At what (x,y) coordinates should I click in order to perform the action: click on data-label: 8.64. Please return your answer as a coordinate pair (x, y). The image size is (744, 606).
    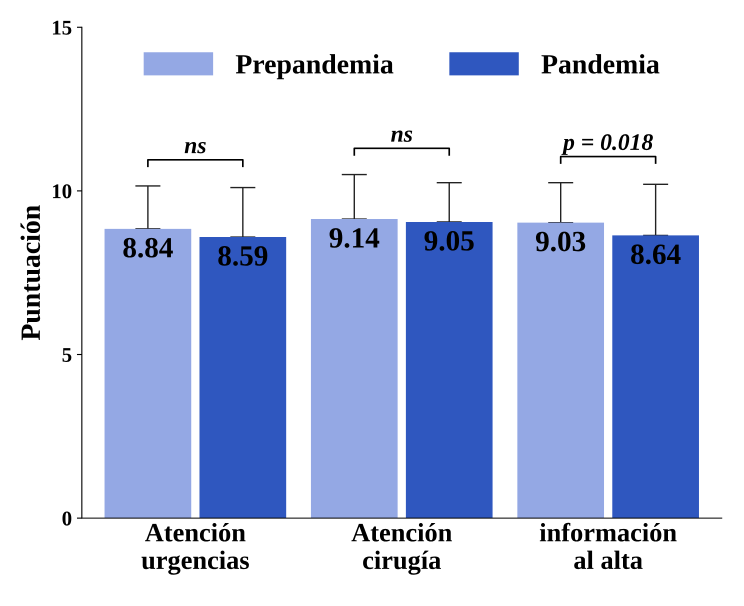
    Looking at the image, I should click on (656, 254).